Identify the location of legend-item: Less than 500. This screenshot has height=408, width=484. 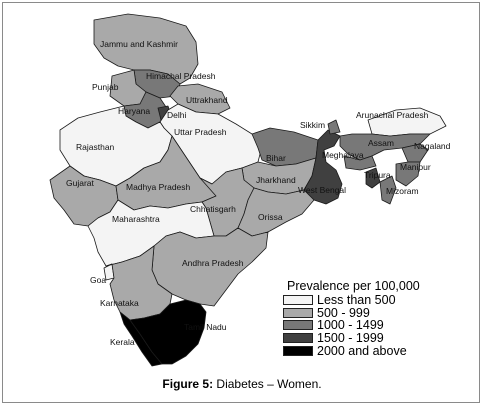
(368, 300).